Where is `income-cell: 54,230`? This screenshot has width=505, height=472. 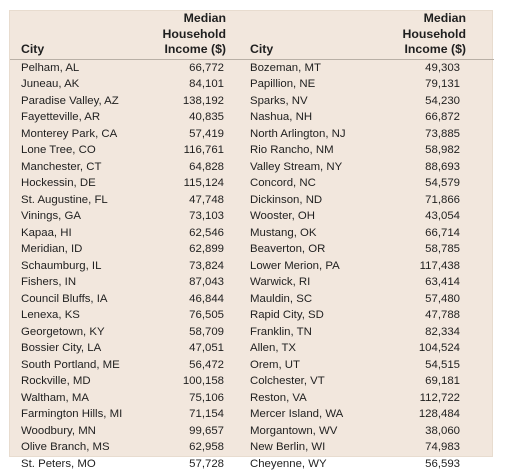
income-cell: 54,230 is located at coordinates (436, 101).